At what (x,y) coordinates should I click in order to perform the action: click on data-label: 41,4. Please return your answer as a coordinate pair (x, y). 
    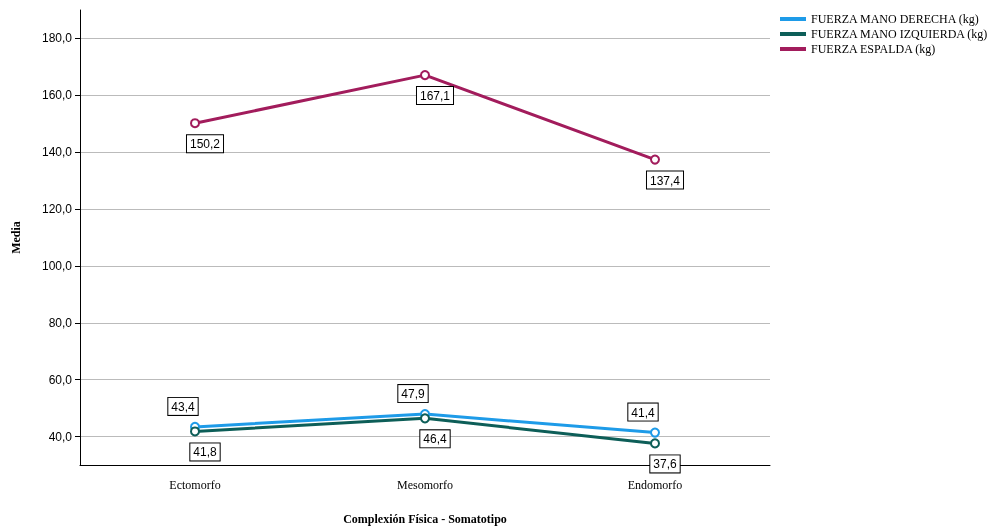
    Looking at the image, I should click on (643, 412).